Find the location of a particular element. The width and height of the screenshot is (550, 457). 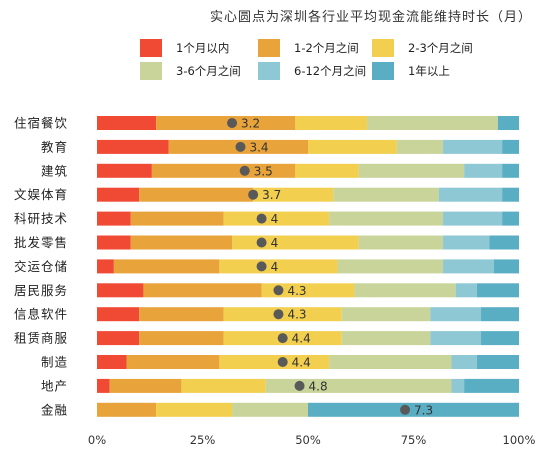

category-label: 批发零售 is located at coordinates (41, 242).